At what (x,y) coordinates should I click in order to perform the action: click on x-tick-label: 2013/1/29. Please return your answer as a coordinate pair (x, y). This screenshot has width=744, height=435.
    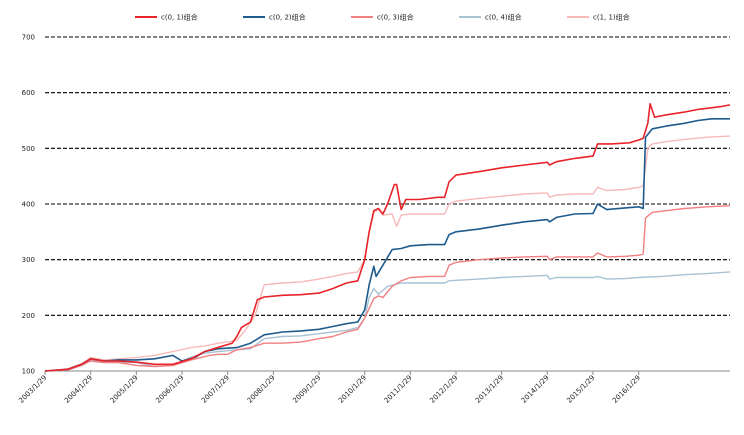
    Looking at the image, I should click on (489, 389).